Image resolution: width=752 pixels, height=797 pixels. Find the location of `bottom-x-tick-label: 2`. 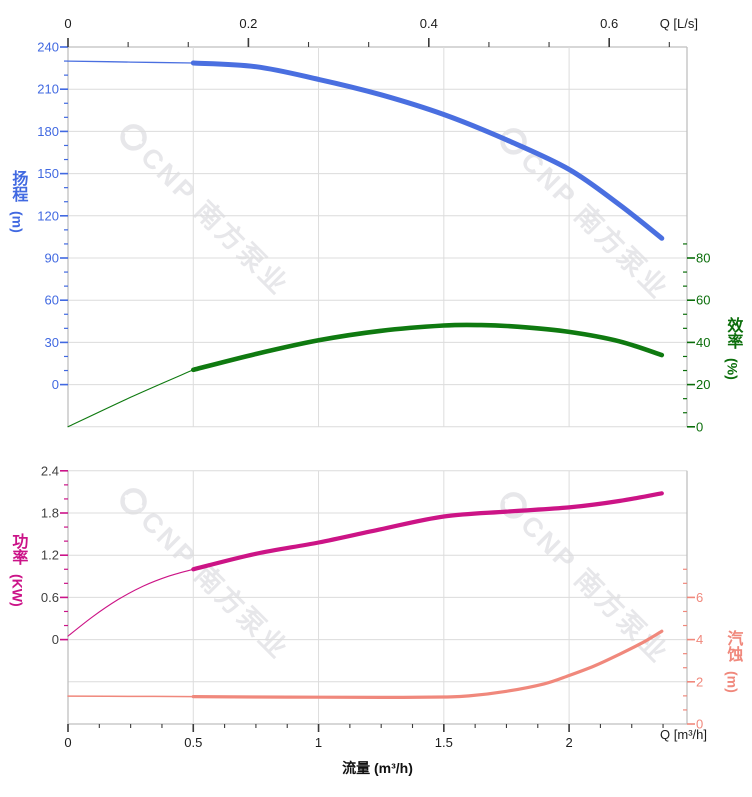

bottom-x-tick-label: 2 is located at coordinates (568, 742).